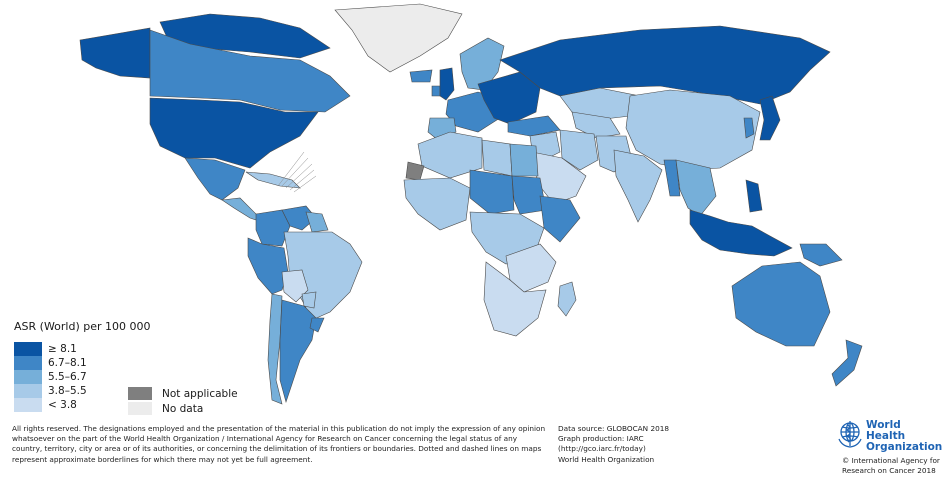 This screenshot has width=943, height=479. I want to click on country-russia, so click(665, 65).